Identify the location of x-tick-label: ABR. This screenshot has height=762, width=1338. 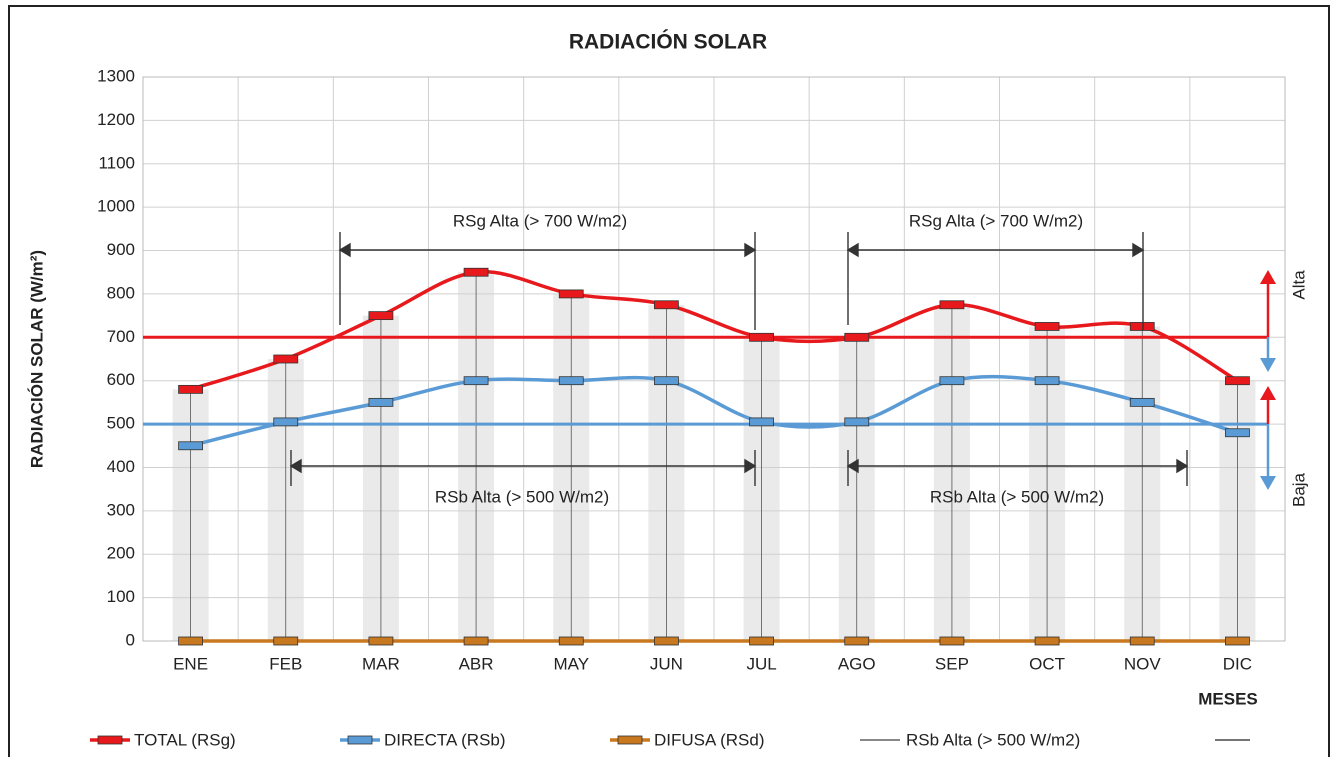
(476, 663).